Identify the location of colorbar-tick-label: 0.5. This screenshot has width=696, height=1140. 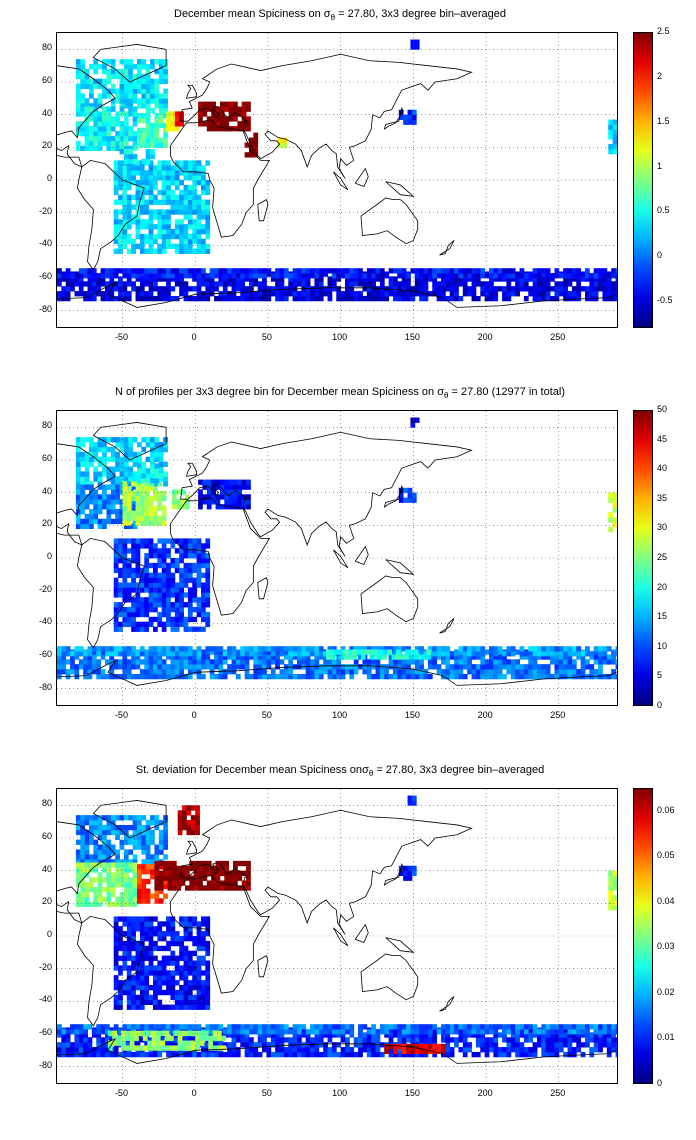
(663, 210).